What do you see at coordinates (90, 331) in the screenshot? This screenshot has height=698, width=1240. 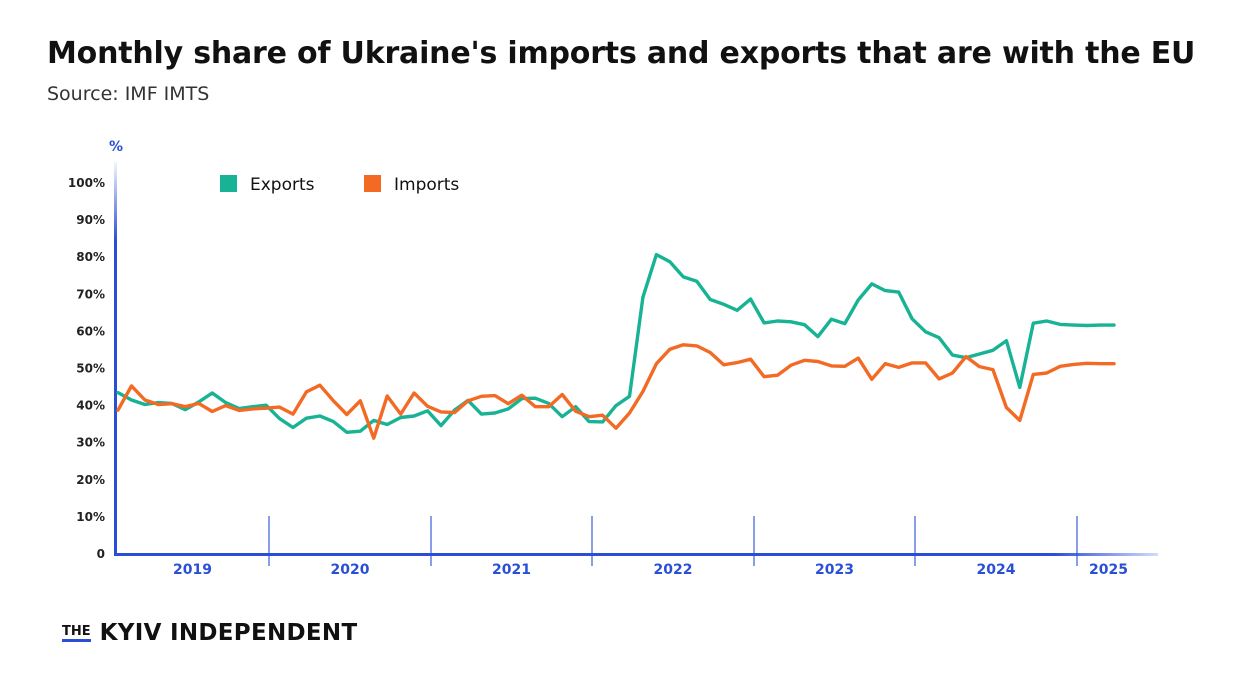 I see `y-tick-label: 60%` at bounding box center [90, 331].